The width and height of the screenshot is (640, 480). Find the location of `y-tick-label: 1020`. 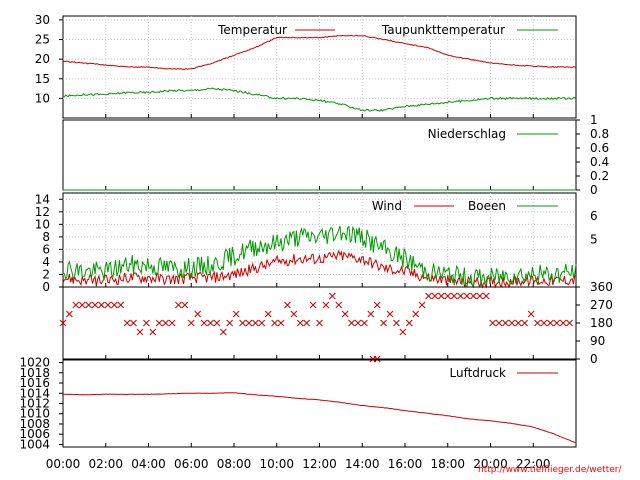

y-tick-label: 1020 is located at coordinates (34, 363).